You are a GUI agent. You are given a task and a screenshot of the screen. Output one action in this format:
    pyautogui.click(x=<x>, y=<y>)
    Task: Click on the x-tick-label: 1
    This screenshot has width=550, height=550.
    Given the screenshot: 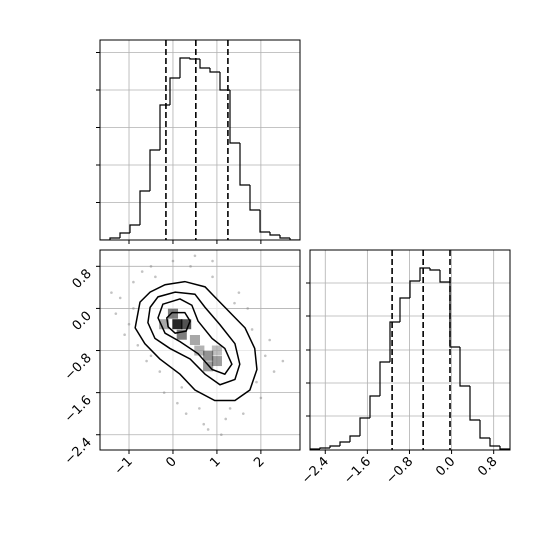 What is the action you would take?
    pyautogui.click(x=215, y=462)
    